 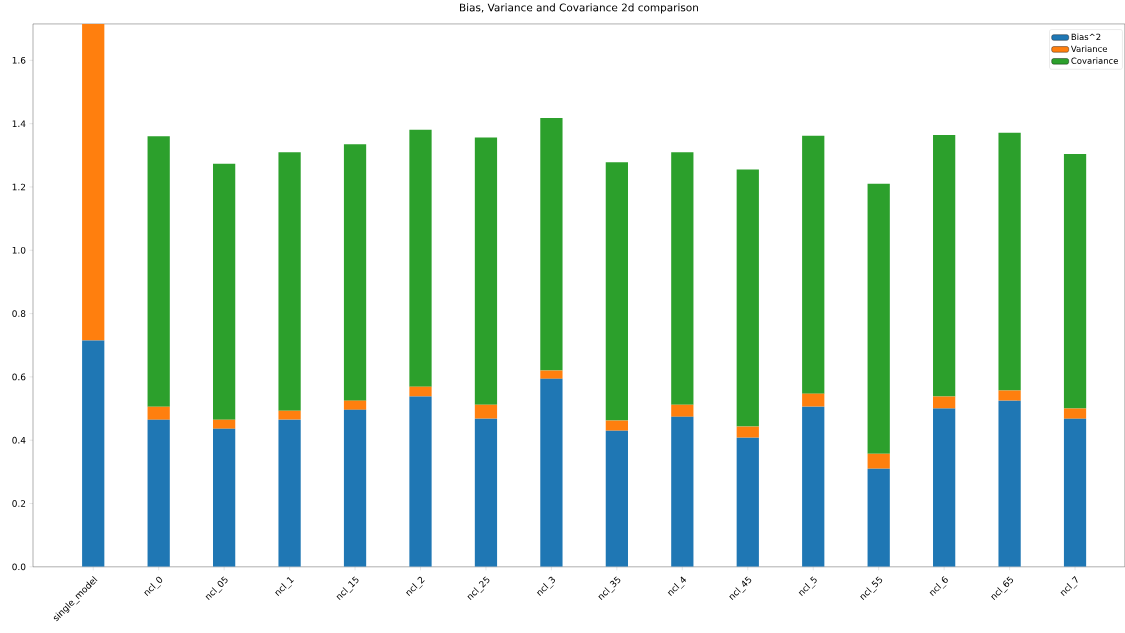 I want to click on y-tick-label: 1.2, so click(x=19, y=187).